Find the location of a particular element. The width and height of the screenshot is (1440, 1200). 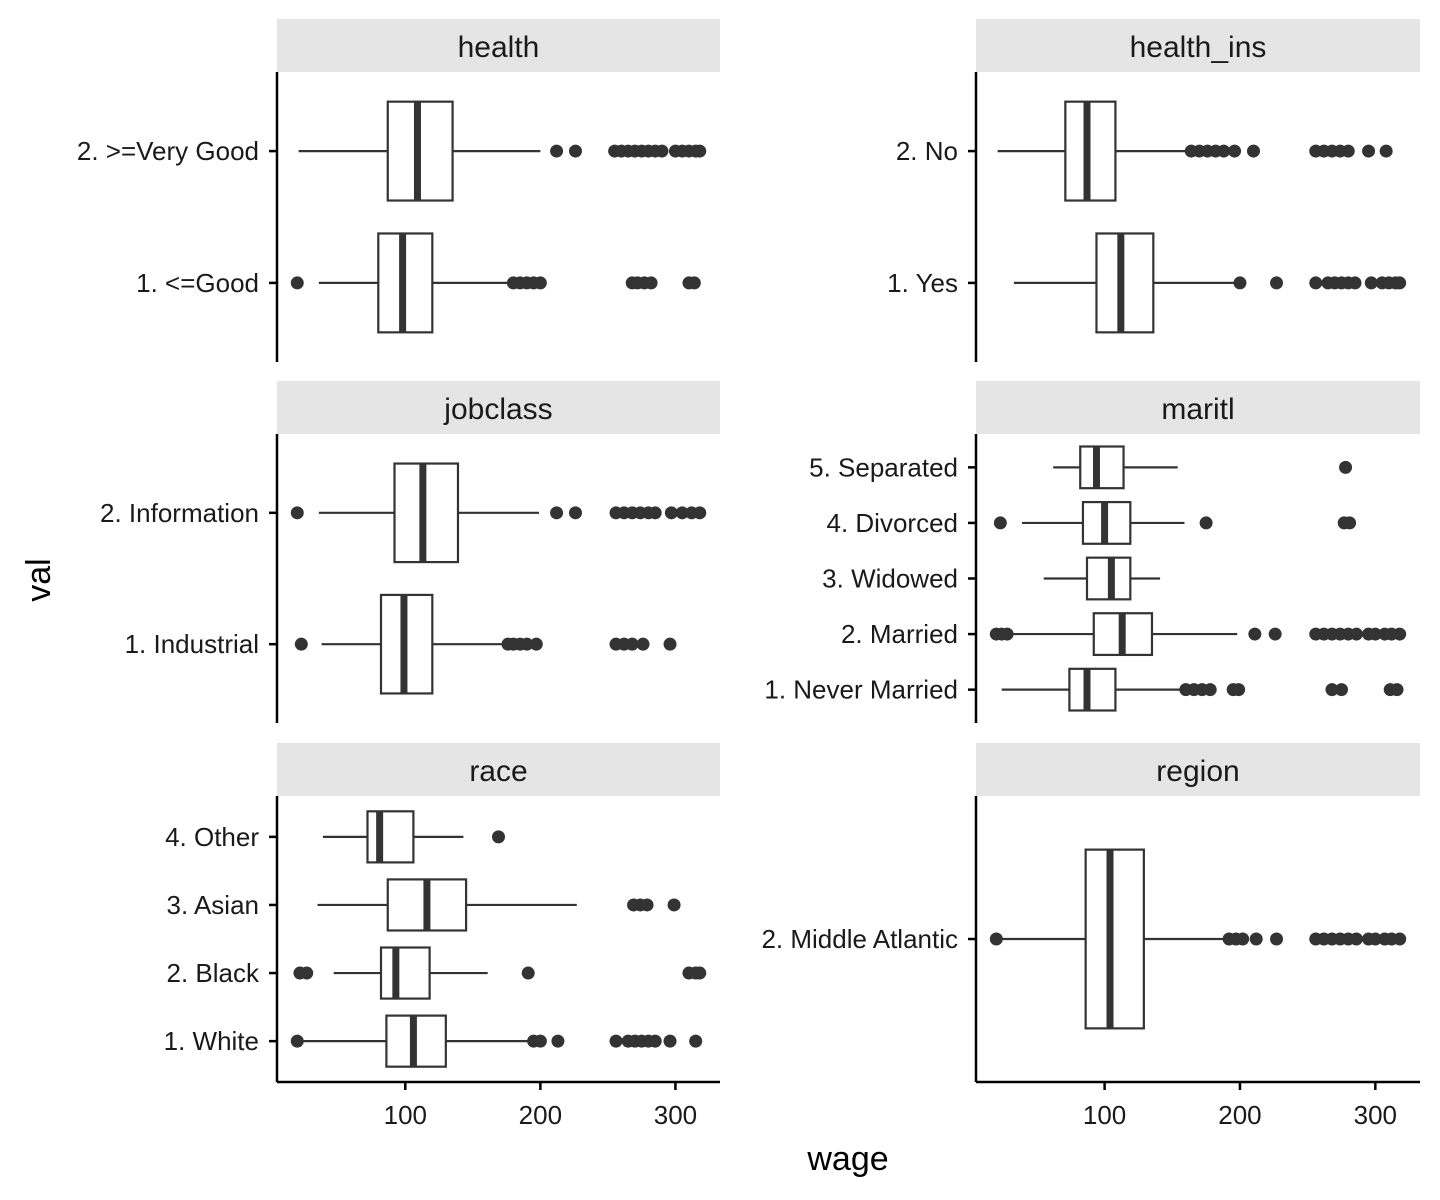

boxplot-group: 2. >=Very Good is located at coordinates (392, 151).